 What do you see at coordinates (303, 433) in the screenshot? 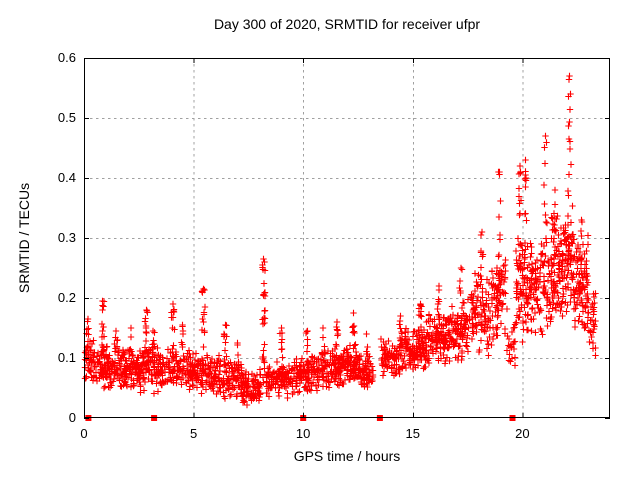
I see `x-tick-label: 10` at bounding box center [303, 433].